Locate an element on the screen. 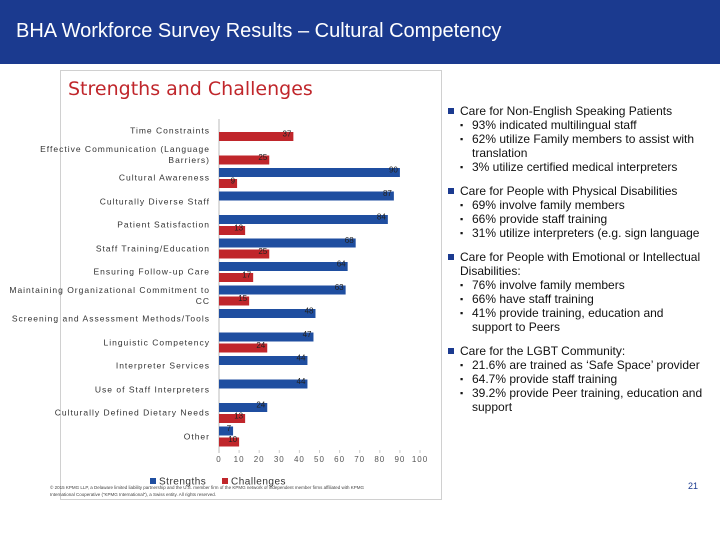  bullet-item: 66% provide staff training is located at coordinates (576, 219).